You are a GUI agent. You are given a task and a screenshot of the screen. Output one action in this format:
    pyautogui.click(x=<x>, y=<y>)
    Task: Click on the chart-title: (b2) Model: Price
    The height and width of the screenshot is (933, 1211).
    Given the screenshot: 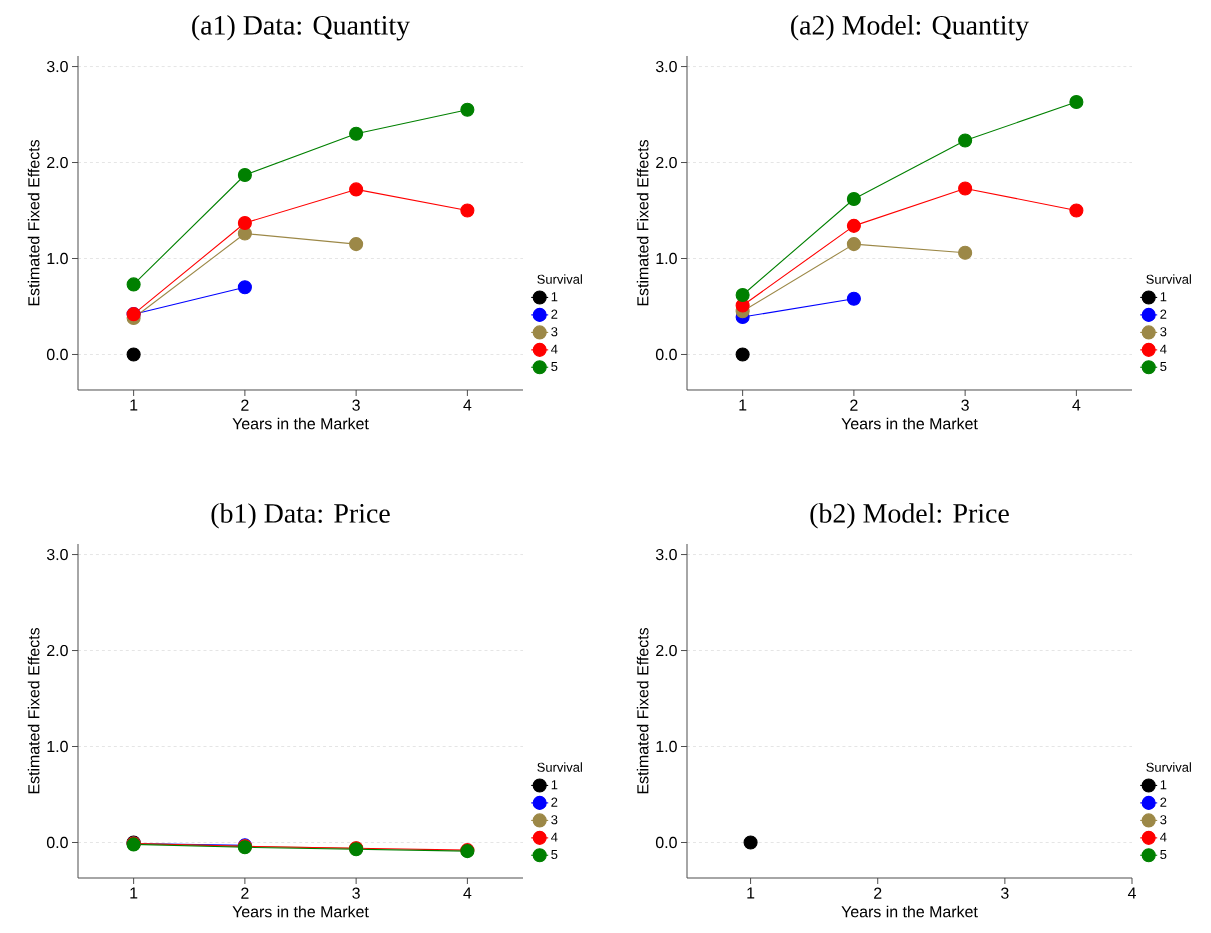 What is the action you would take?
    pyautogui.click(x=909, y=516)
    